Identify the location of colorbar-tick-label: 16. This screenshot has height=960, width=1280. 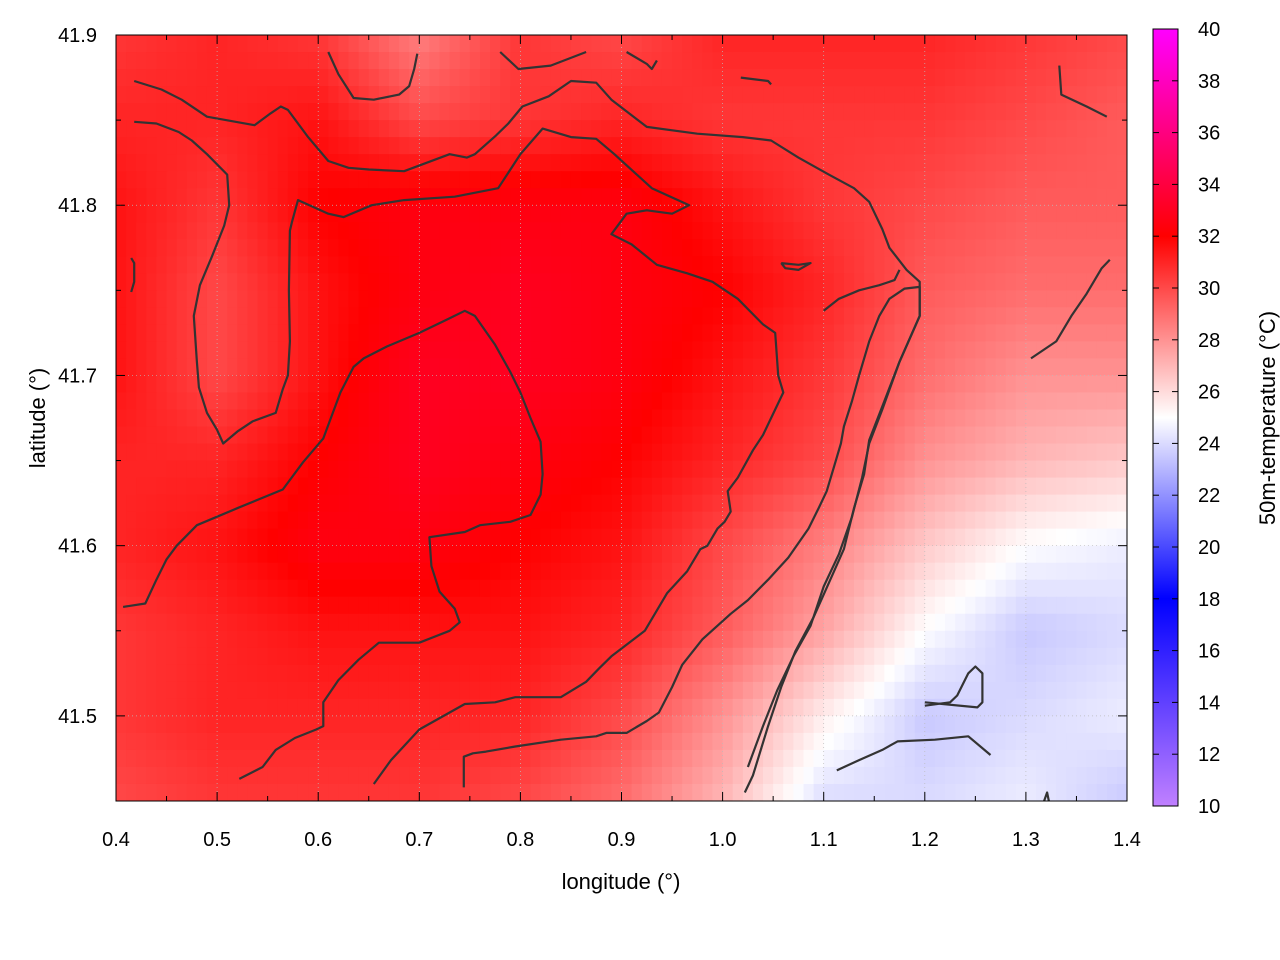
(1209, 652).